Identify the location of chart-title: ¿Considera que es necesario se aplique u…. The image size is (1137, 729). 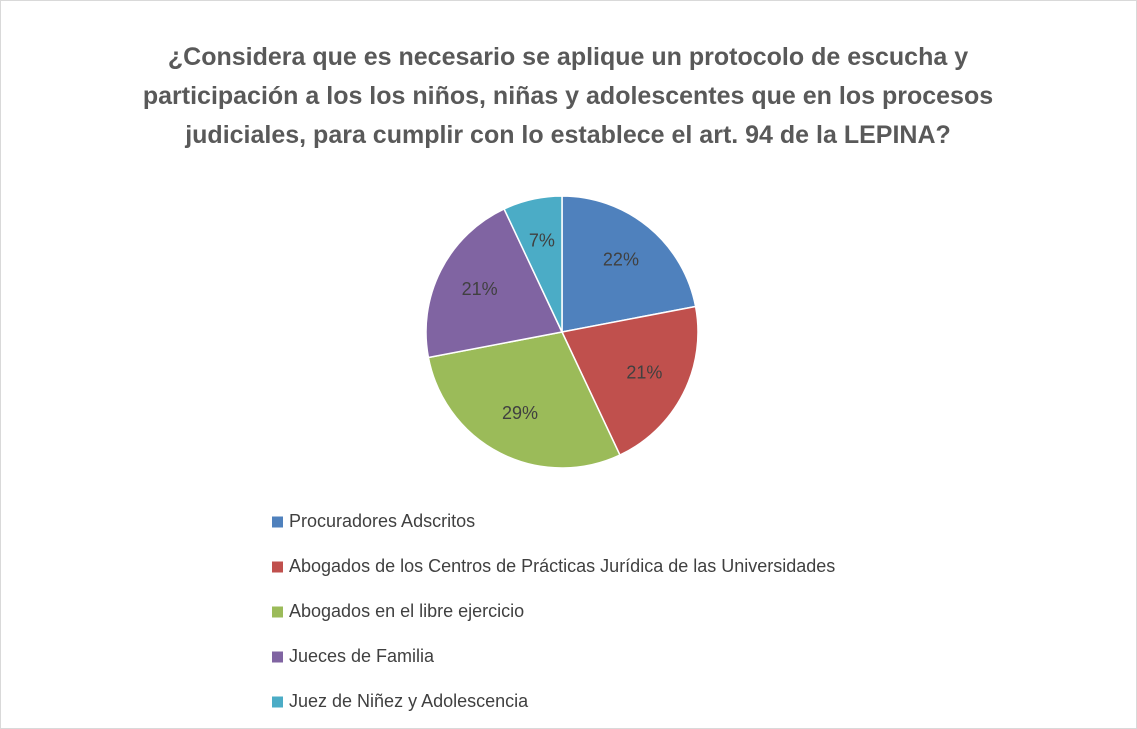
(568, 96).